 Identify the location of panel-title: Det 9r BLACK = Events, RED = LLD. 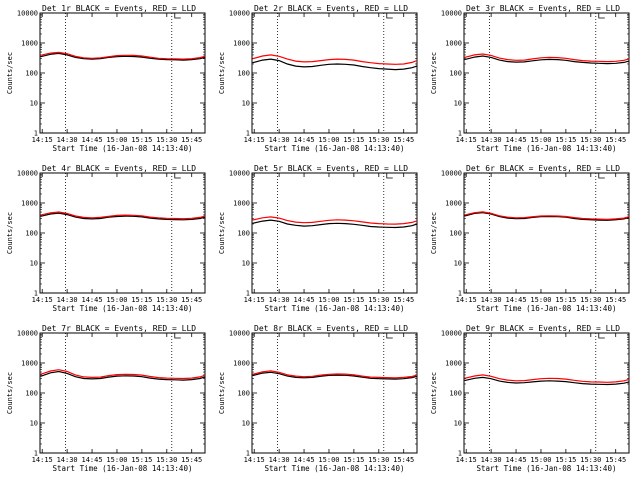
(543, 328).